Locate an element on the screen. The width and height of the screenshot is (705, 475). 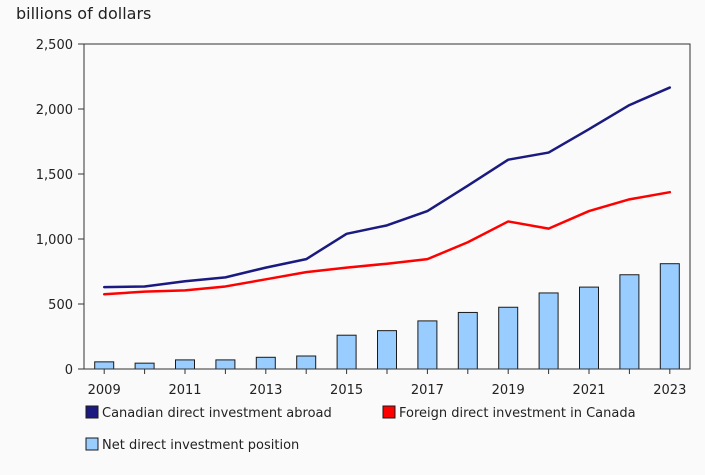
x-axis: 2009 2011 2013 2015 2017 2019 2021 2023 is located at coordinates (387, 383).